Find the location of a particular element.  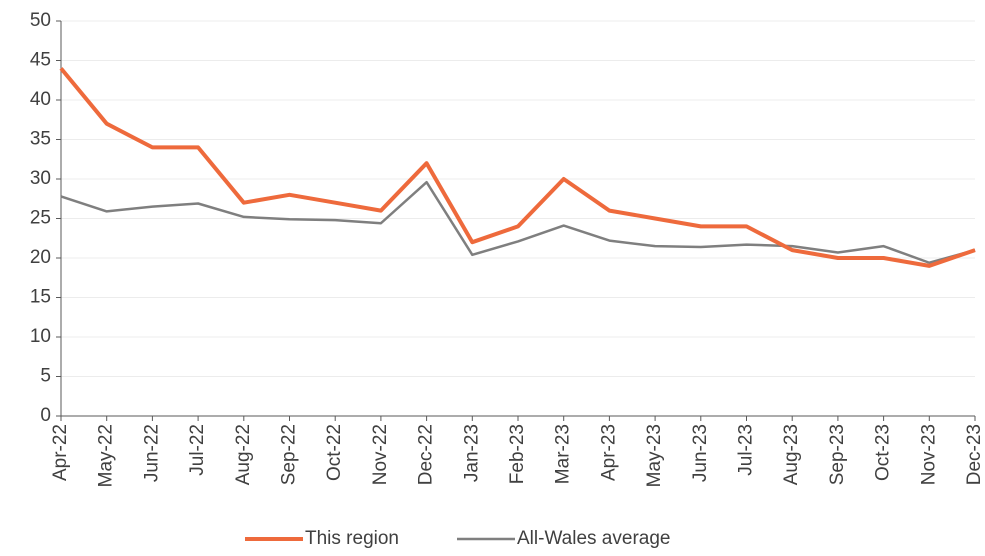

y-tick-label: 10 is located at coordinates (40, 336).